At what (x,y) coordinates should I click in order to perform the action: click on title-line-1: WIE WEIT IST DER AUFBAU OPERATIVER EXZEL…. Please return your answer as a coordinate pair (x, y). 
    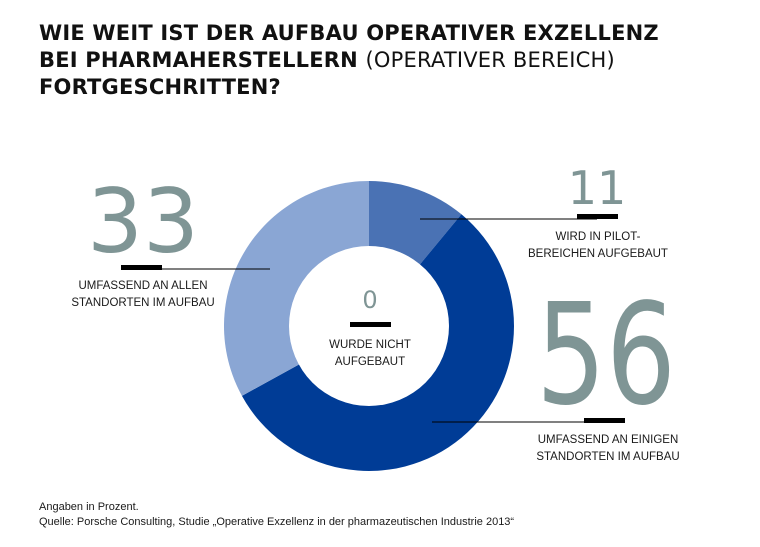
    Looking at the image, I should click on (349, 33).